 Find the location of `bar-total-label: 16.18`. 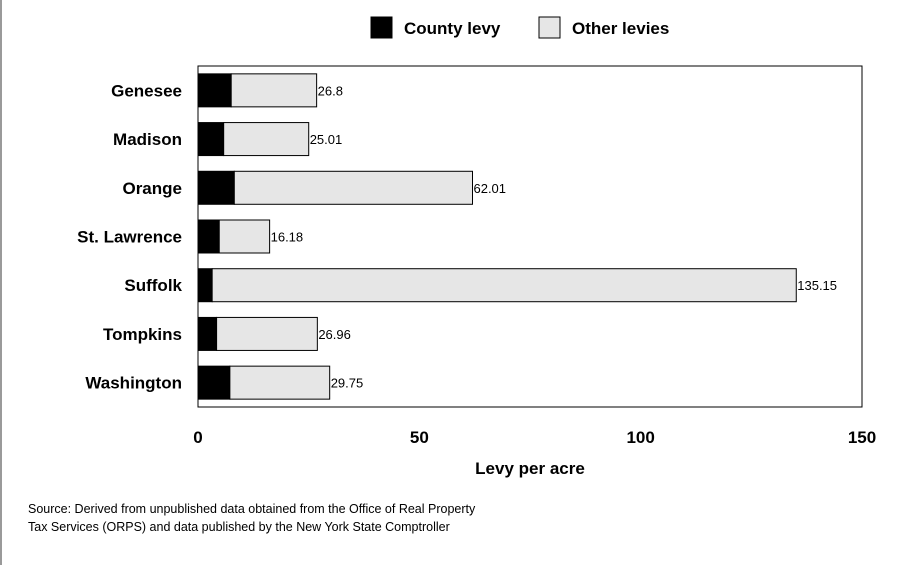

bar-total-label: 16.18 is located at coordinates (287, 237).